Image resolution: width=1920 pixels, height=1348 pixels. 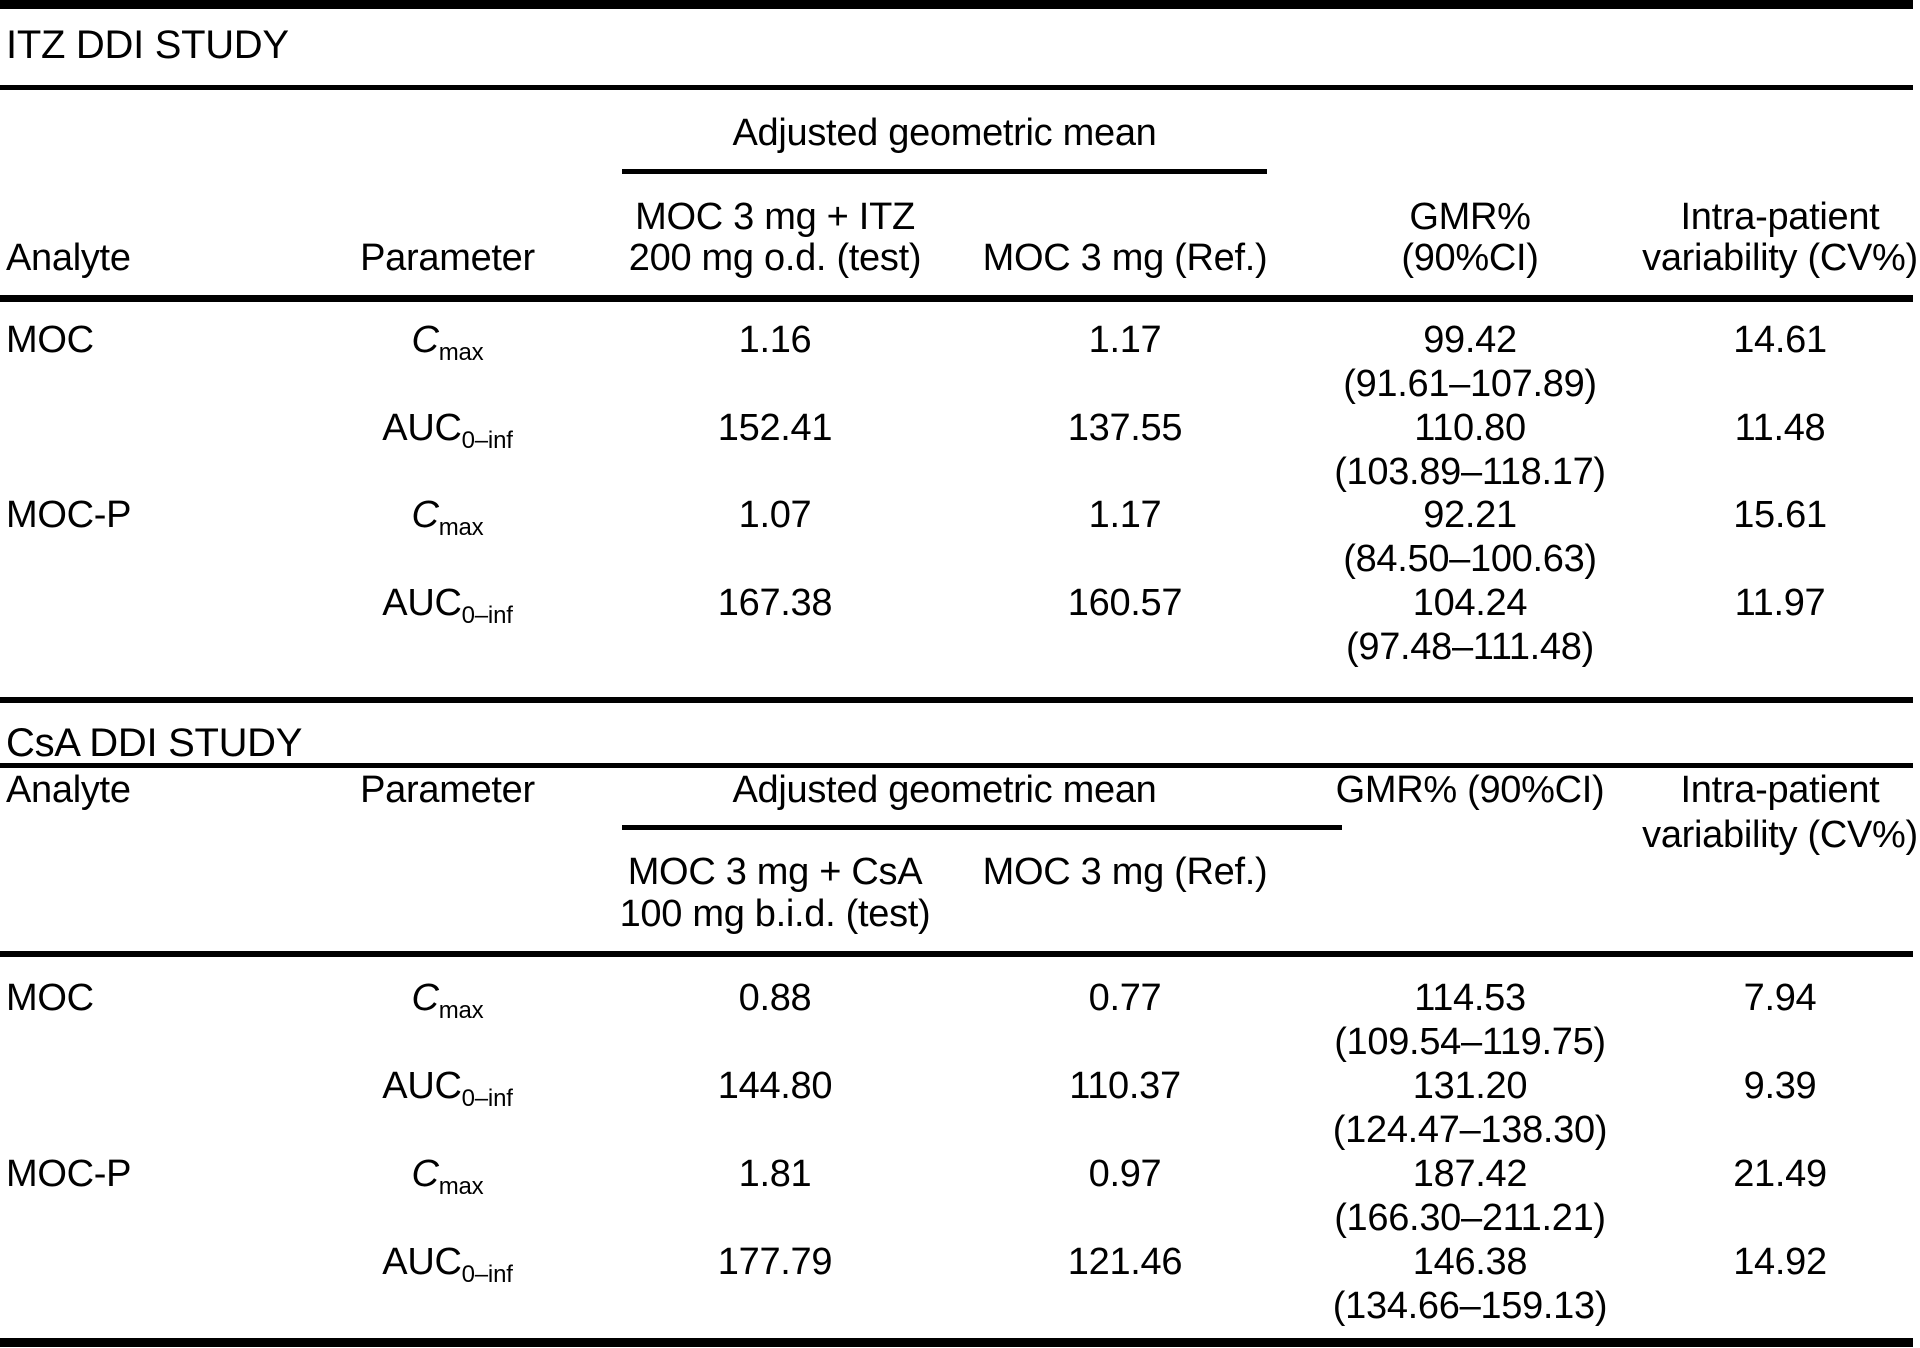 What do you see at coordinates (1125, 1262) in the screenshot?
I see `cell-ref-value: 121.46` at bounding box center [1125, 1262].